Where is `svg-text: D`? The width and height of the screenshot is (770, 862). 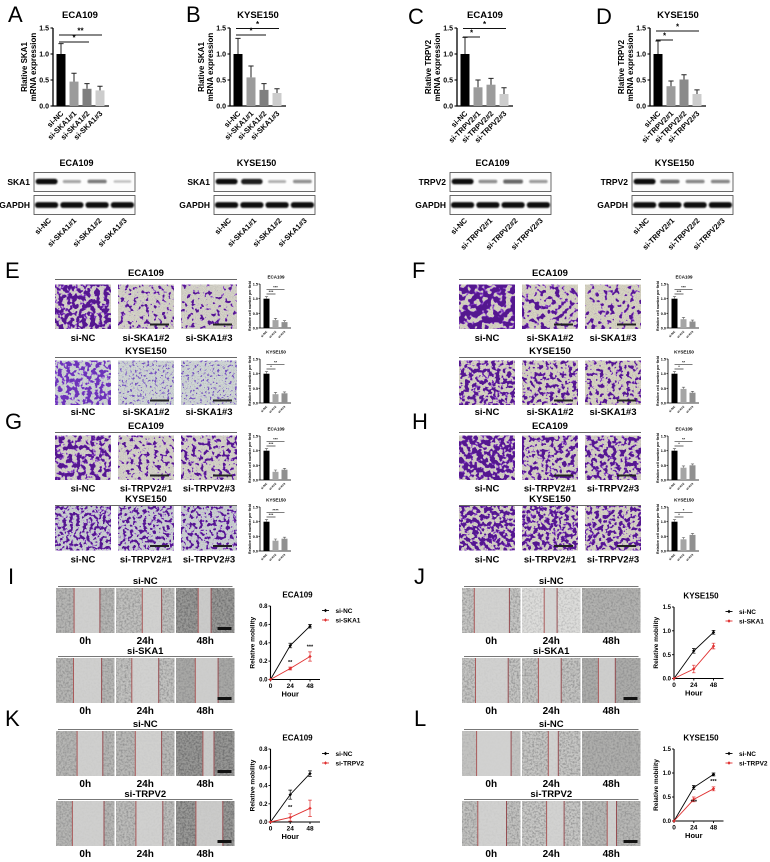 svg-text: D is located at coordinates (604, 16).